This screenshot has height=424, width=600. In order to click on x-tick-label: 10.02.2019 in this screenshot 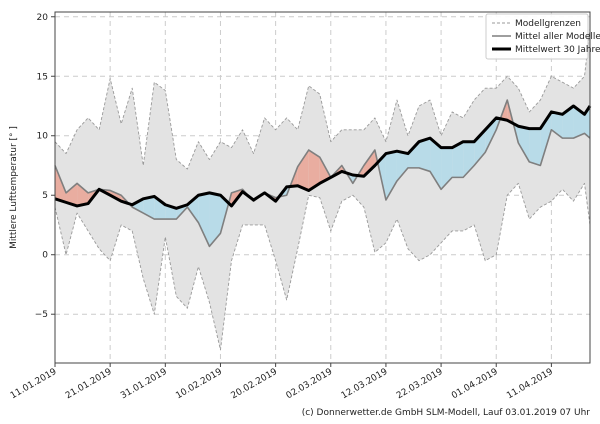, I will do `click(199, 384)`.